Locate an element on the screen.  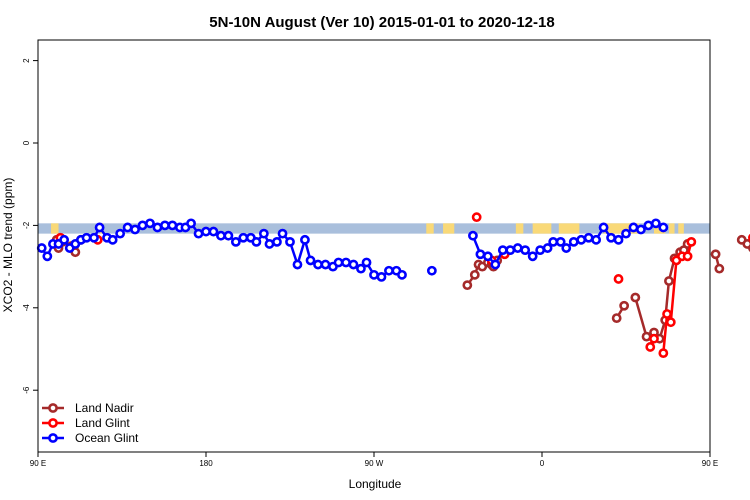
legend-label: Land Nadir is located at coordinates (104, 408).